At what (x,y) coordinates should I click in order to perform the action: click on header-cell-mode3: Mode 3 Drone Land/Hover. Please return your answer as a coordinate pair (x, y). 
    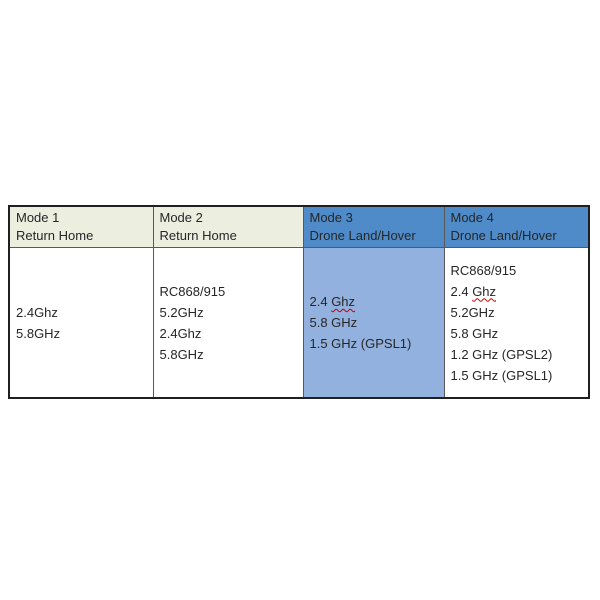
    Looking at the image, I should click on (373, 226).